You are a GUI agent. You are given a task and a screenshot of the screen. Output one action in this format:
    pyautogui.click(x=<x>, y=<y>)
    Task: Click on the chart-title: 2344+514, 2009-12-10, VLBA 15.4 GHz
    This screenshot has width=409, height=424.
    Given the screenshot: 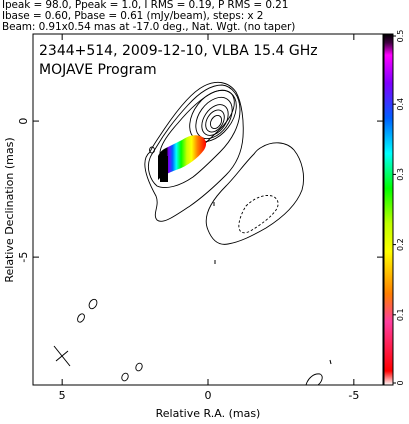 What is the action you would take?
    pyautogui.click(x=178, y=51)
    